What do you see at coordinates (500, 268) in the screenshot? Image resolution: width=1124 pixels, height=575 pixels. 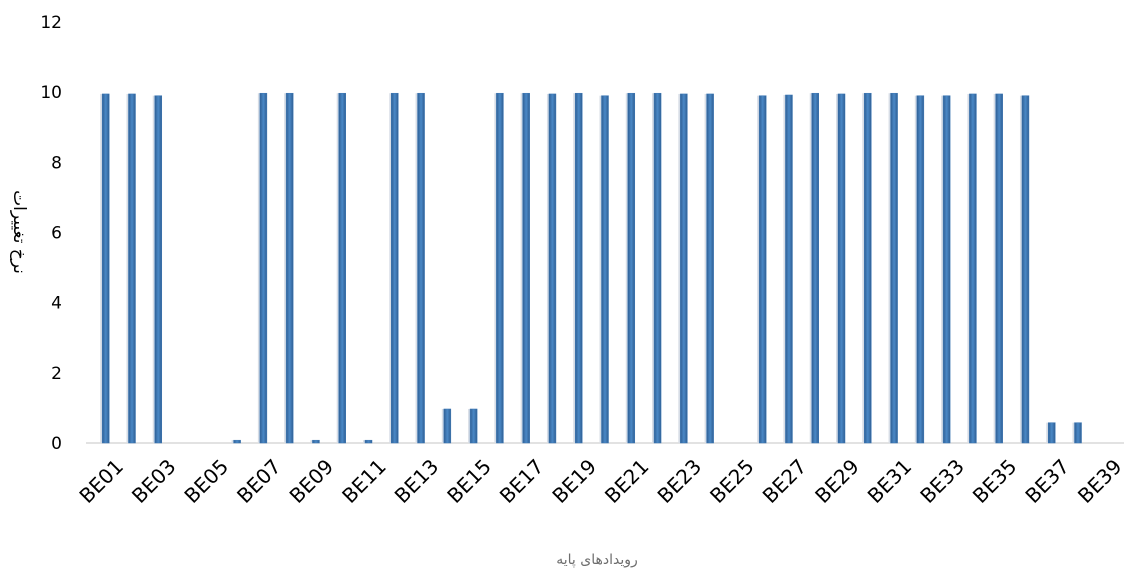 I see `bar-BE16` at bounding box center [500, 268].